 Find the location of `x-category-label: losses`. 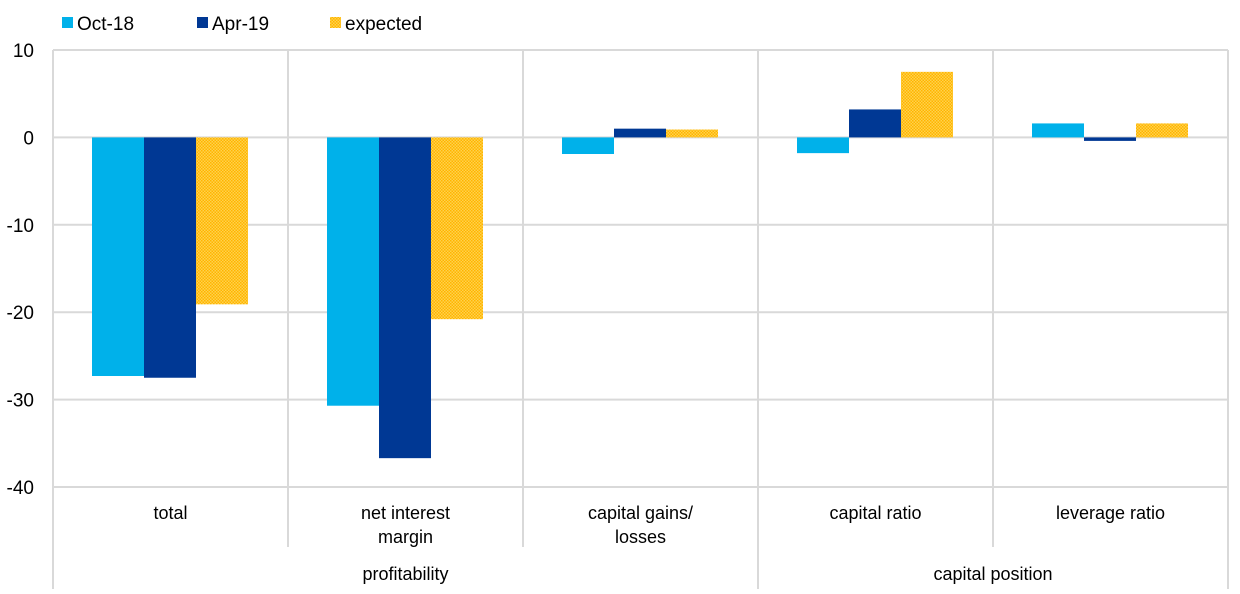

x-category-label: losses is located at coordinates (640, 537).